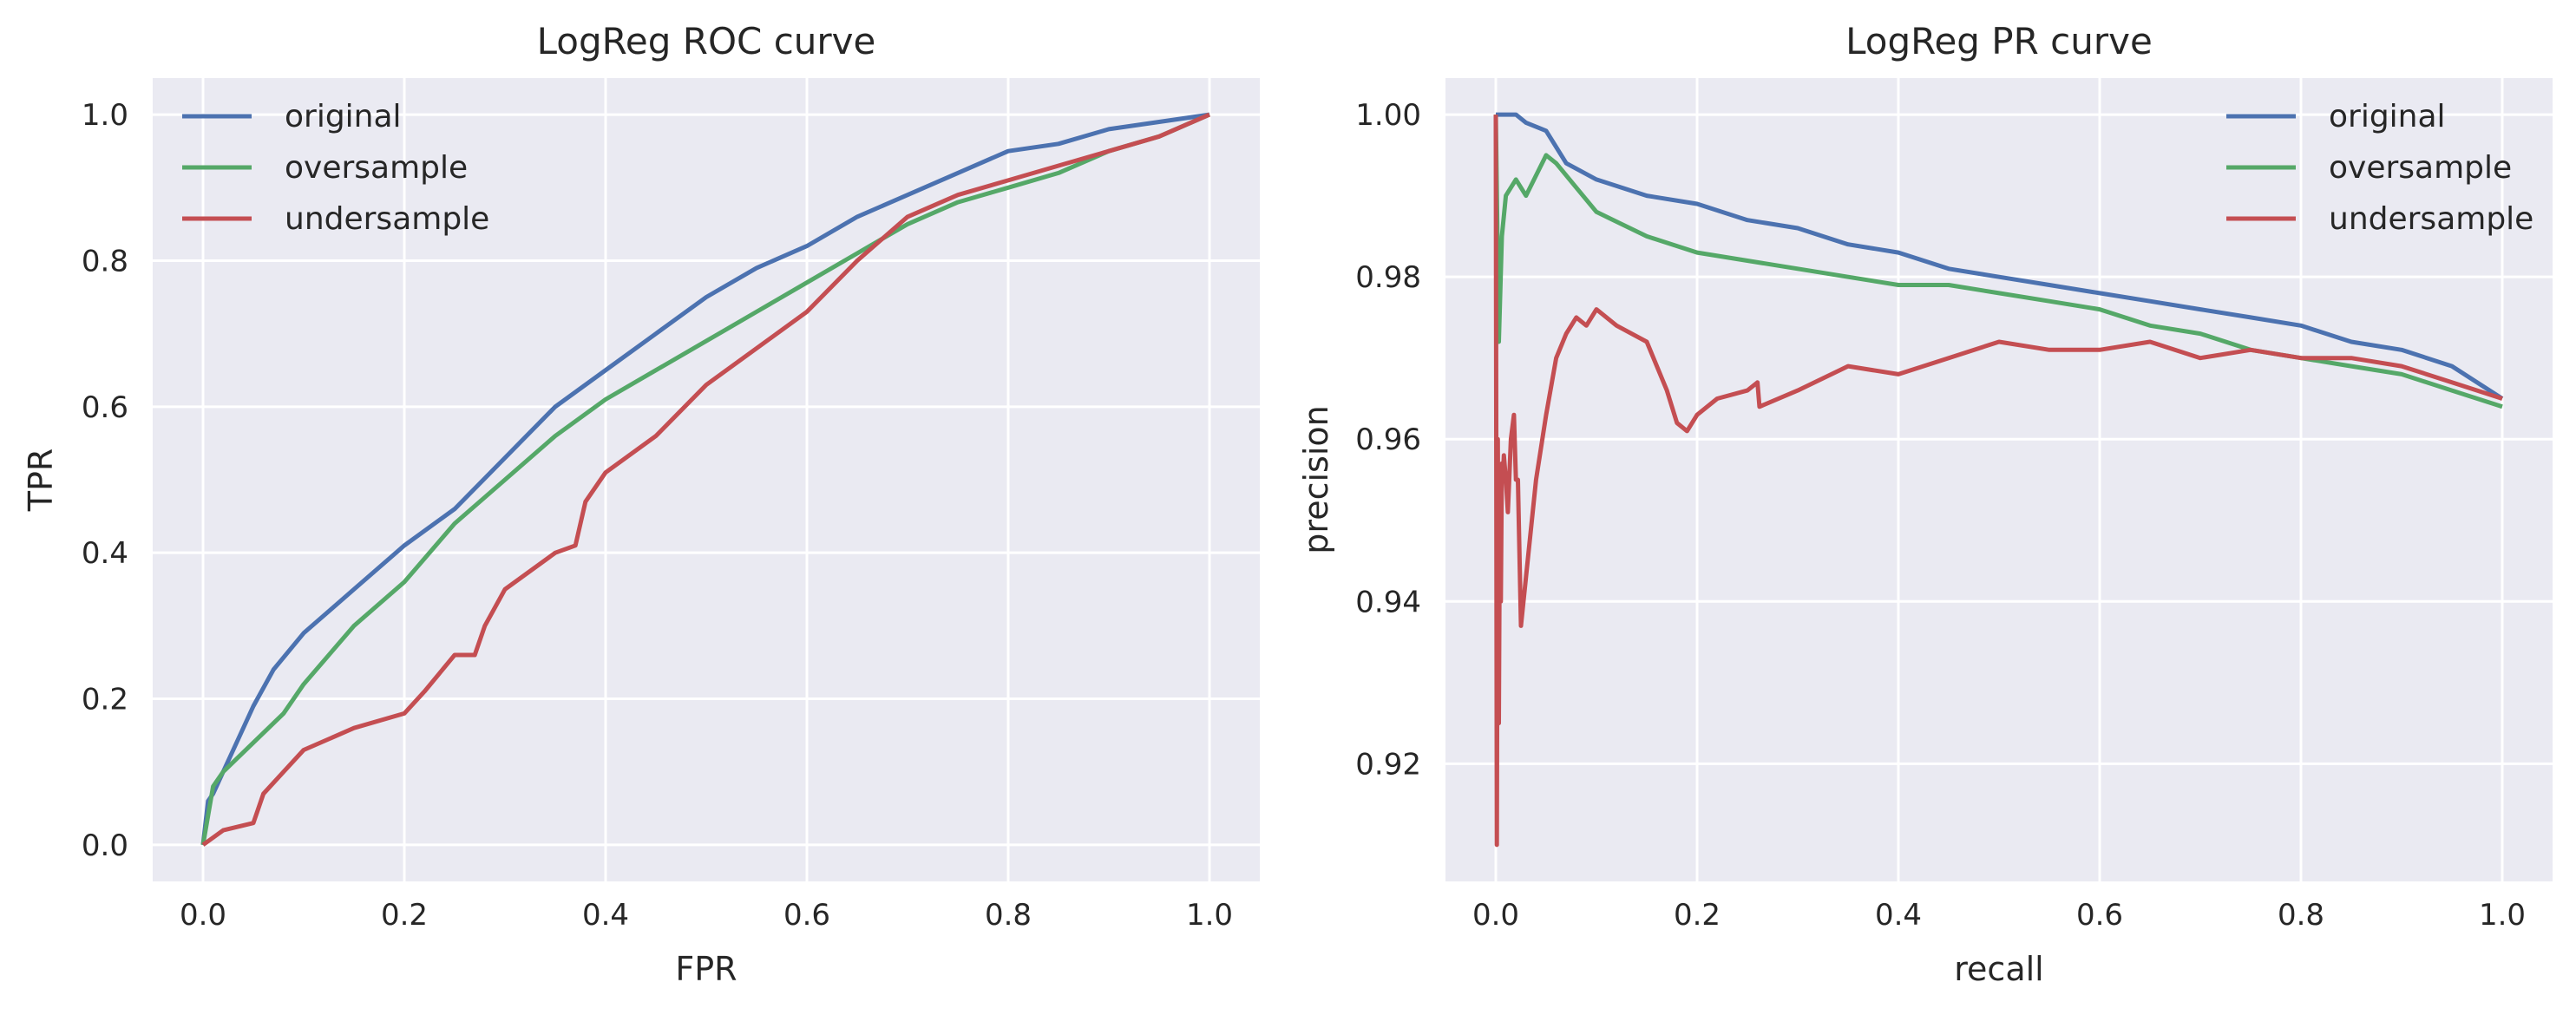  What do you see at coordinates (1999, 41) in the screenshot?
I see `pr-chart-title: LogReg PR curve` at bounding box center [1999, 41].